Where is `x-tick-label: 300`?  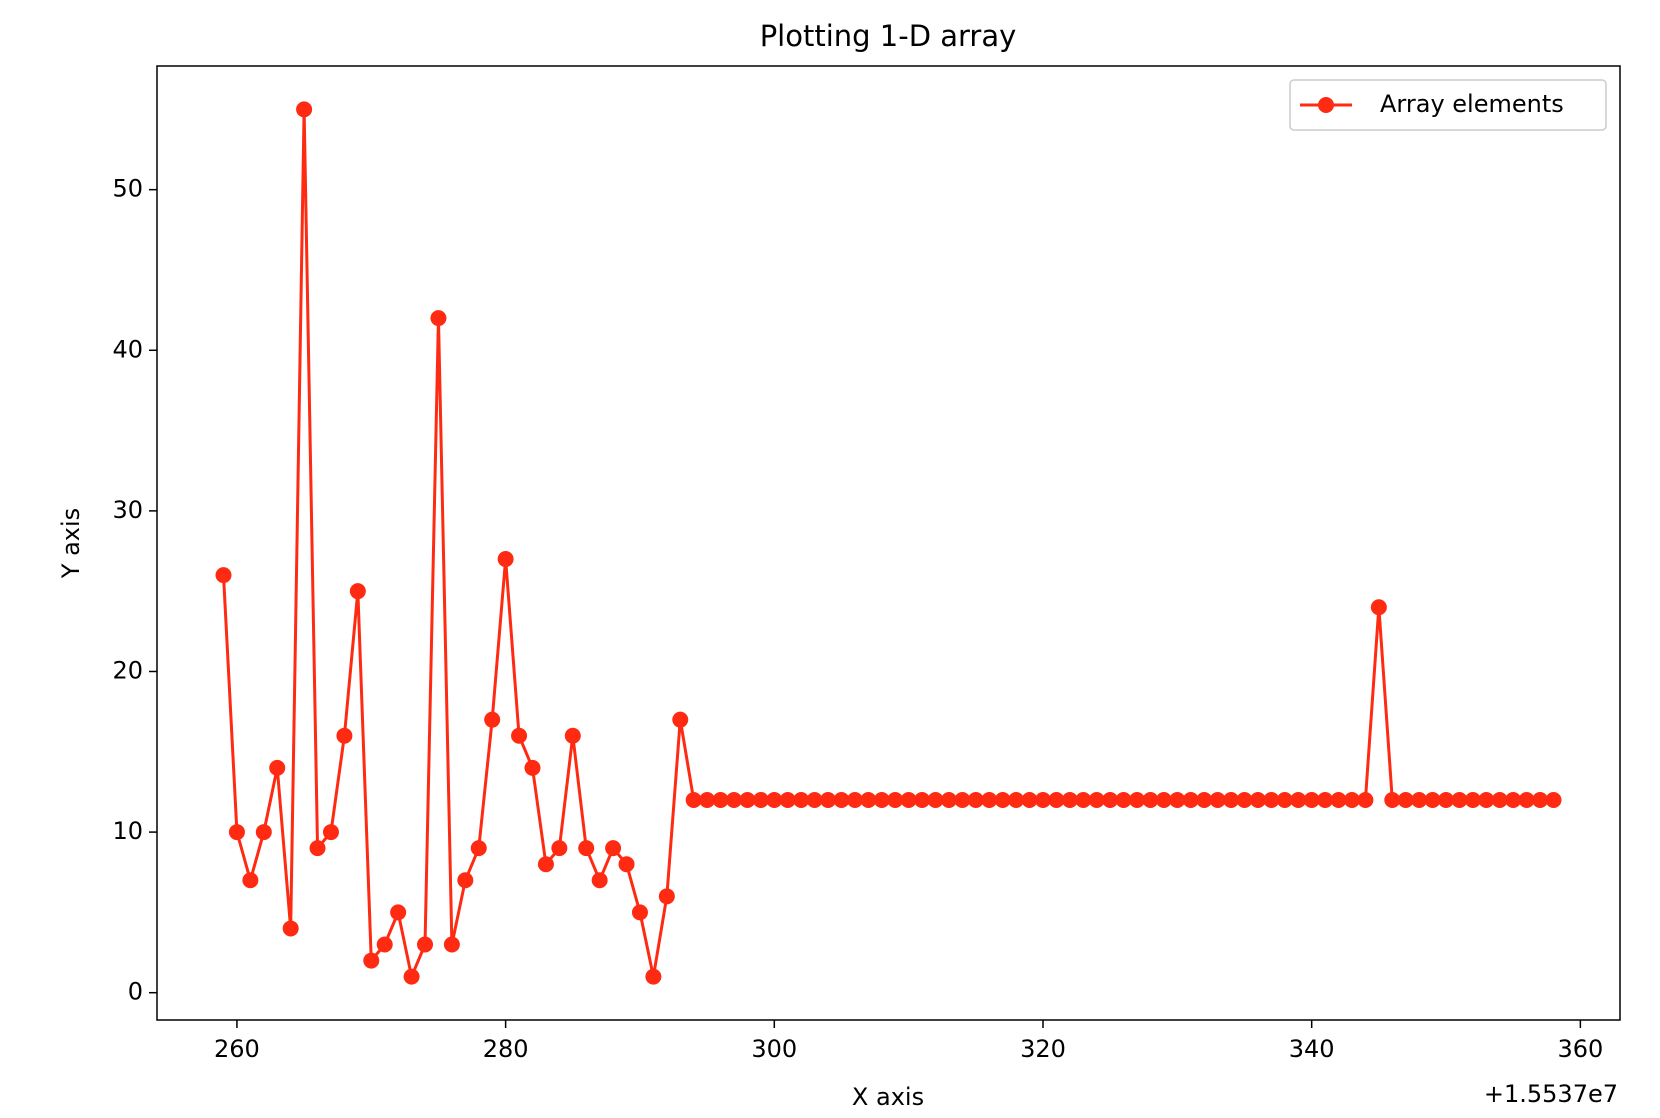
x-tick-label: 300 is located at coordinates (774, 1049).